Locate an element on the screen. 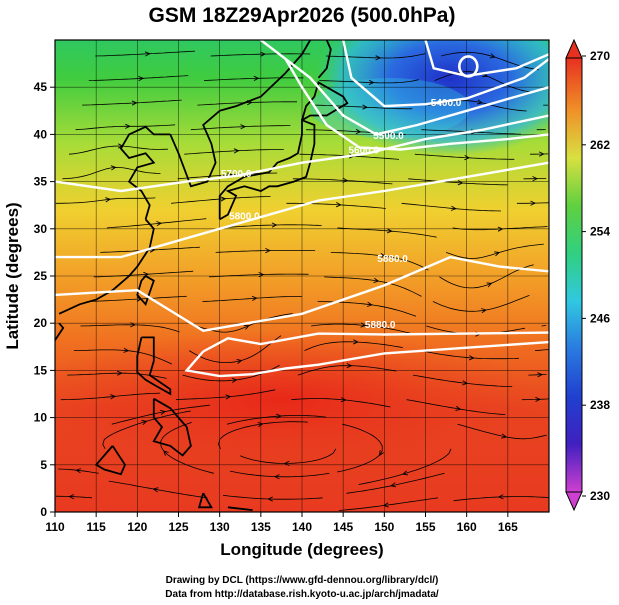 The image size is (619, 605). y-tick-label: 10 is located at coordinates (41, 418).